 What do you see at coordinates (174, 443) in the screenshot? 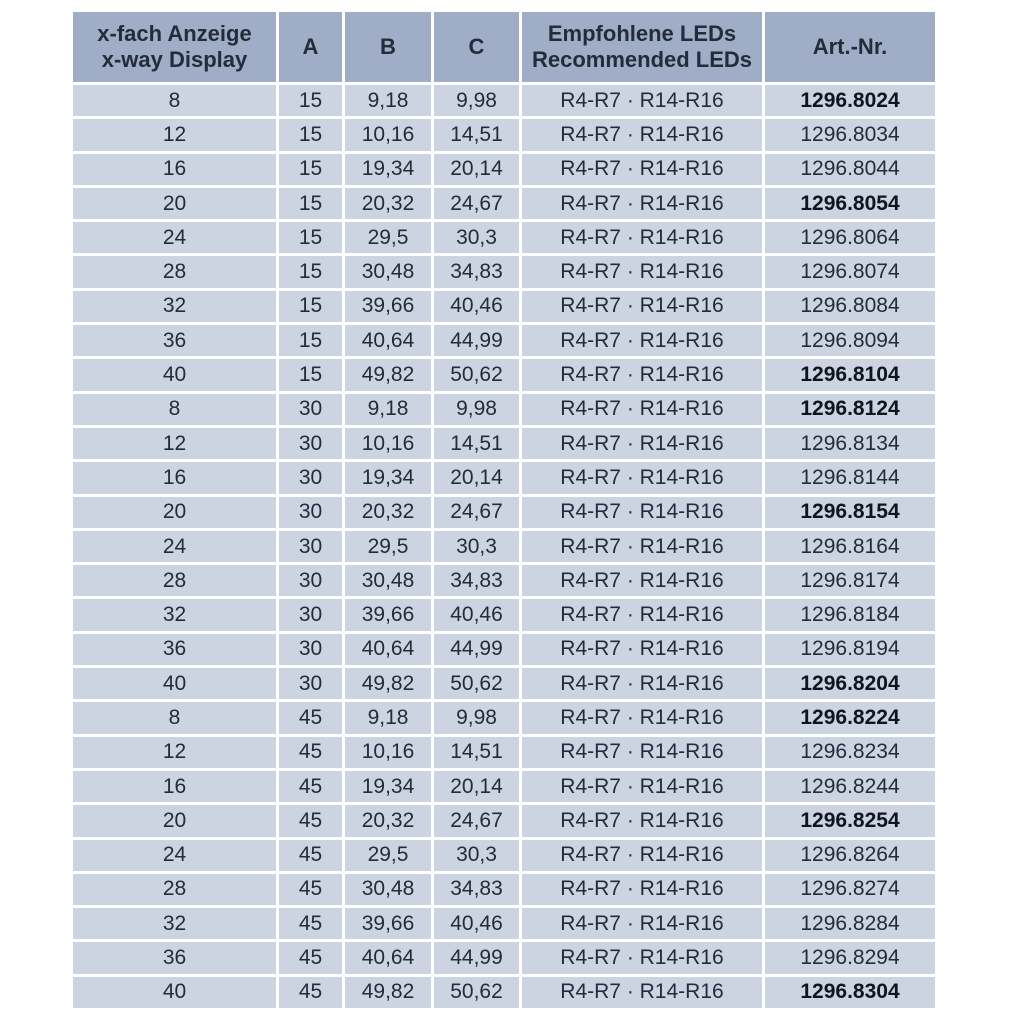
I see `cell-x: 12` at bounding box center [174, 443].